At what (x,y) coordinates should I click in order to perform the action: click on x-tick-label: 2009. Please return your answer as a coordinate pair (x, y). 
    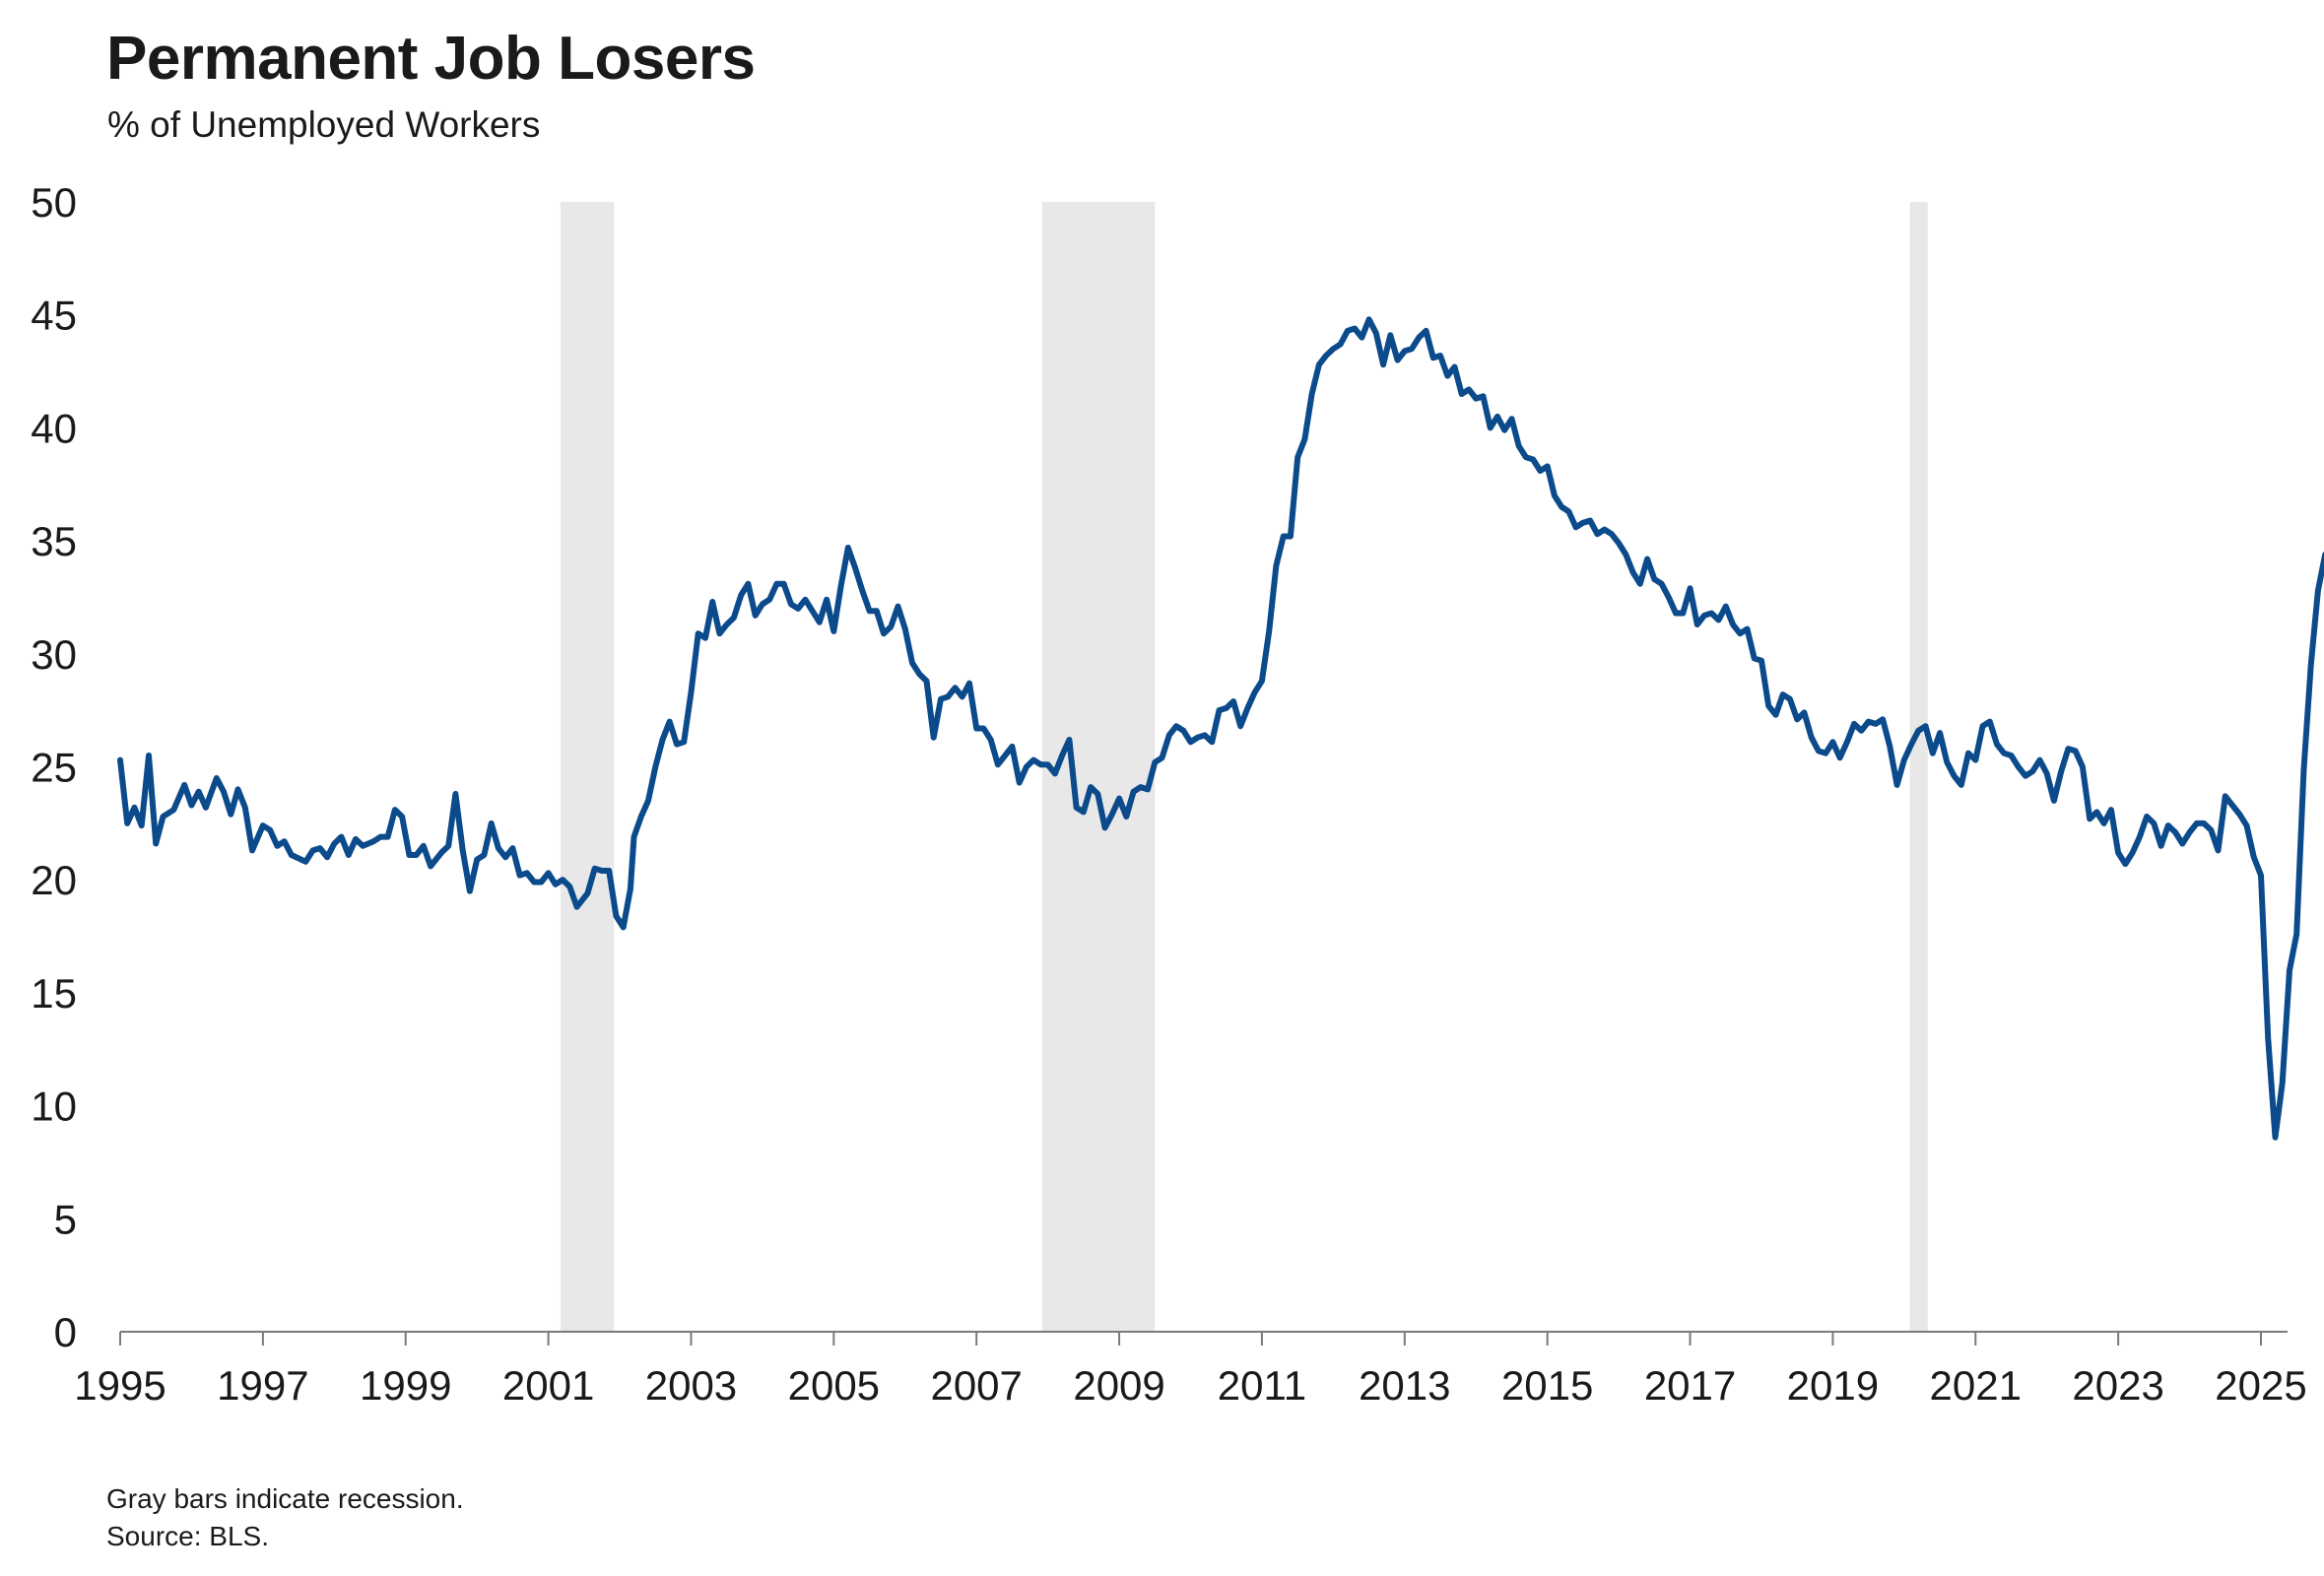
    Looking at the image, I should click on (1118, 1385).